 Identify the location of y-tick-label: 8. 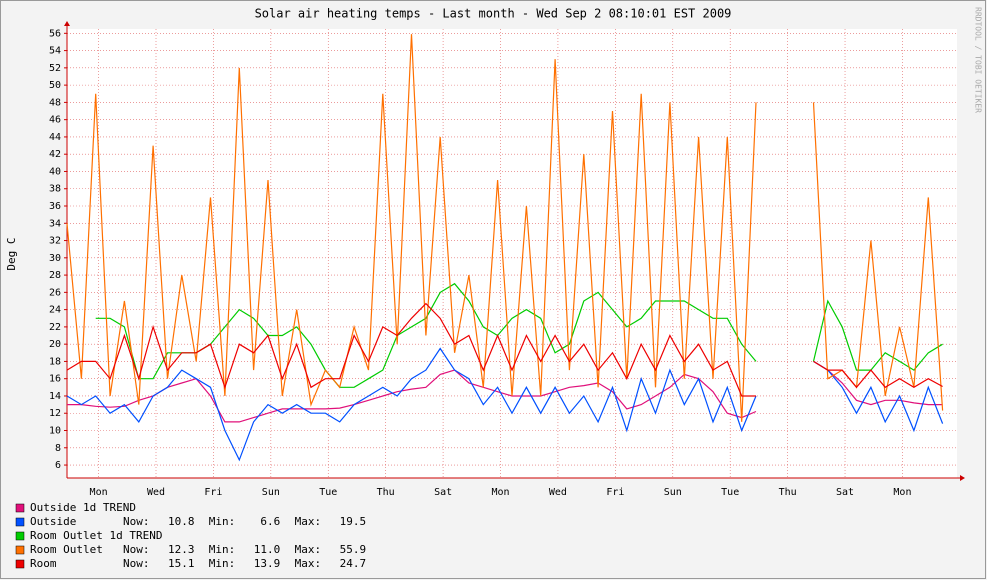
(58, 448).